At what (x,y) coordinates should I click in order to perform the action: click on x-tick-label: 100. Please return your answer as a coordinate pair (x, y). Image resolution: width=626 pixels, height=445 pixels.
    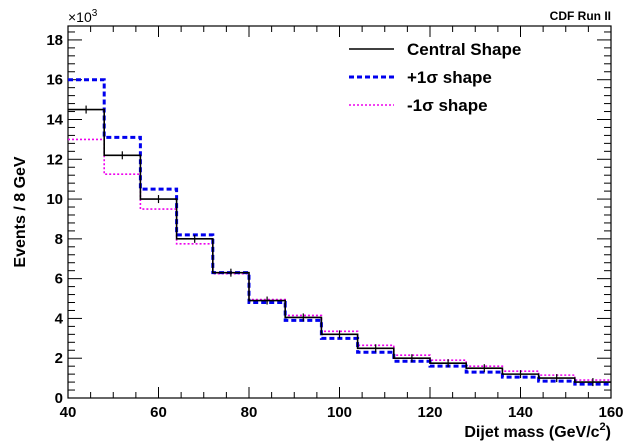
    Looking at the image, I should click on (339, 412).